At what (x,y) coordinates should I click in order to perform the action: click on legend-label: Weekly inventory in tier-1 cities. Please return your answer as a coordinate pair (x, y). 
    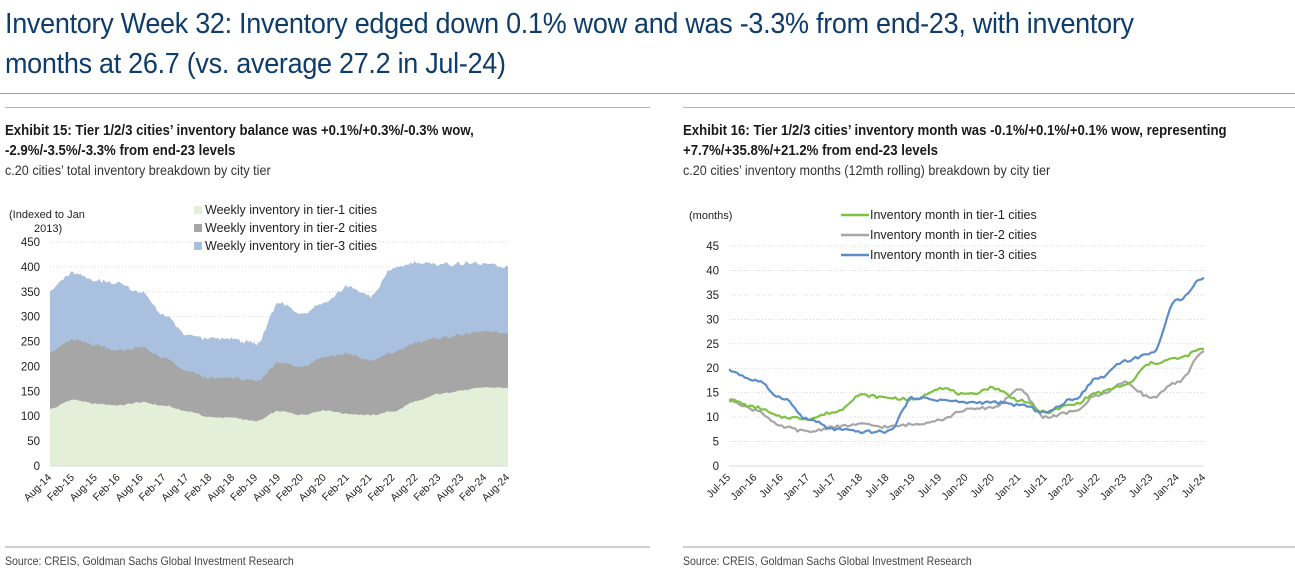
    Looking at the image, I should click on (291, 210).